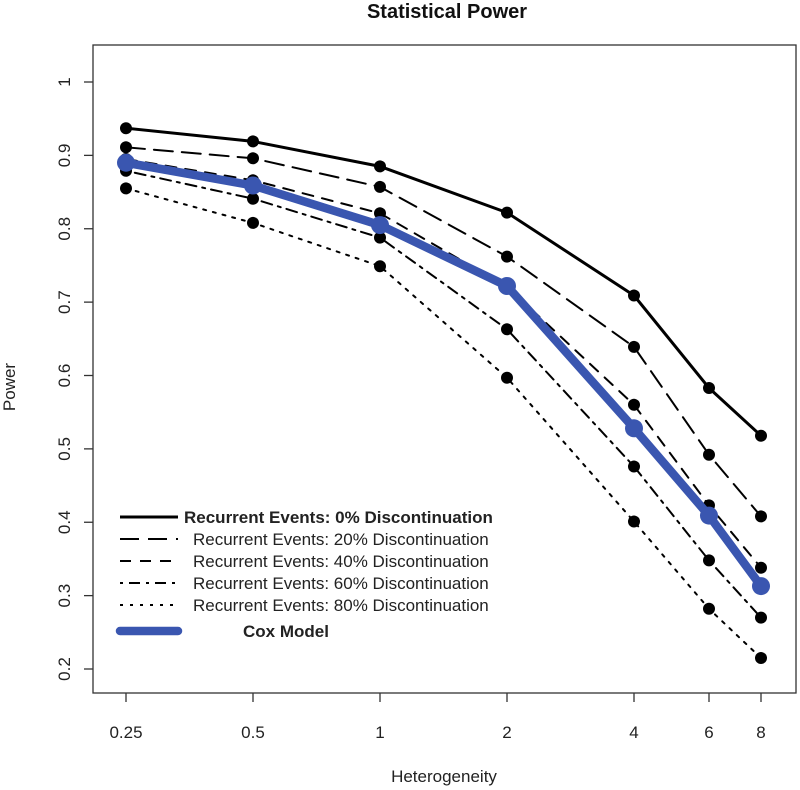 The height and width of the screenshot is (790, 800). Describe the element at coordinates (64, 596) in the screenshot. I see `y-tick-label: 0.3` at that location.